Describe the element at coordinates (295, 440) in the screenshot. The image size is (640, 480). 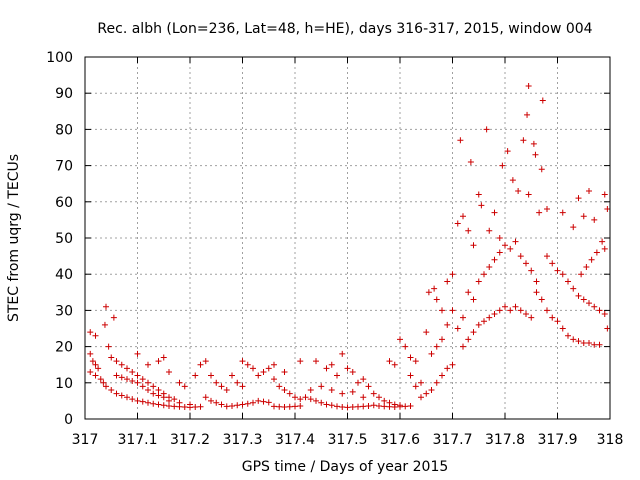
I see `x-tick-label: 317.4` at that location.